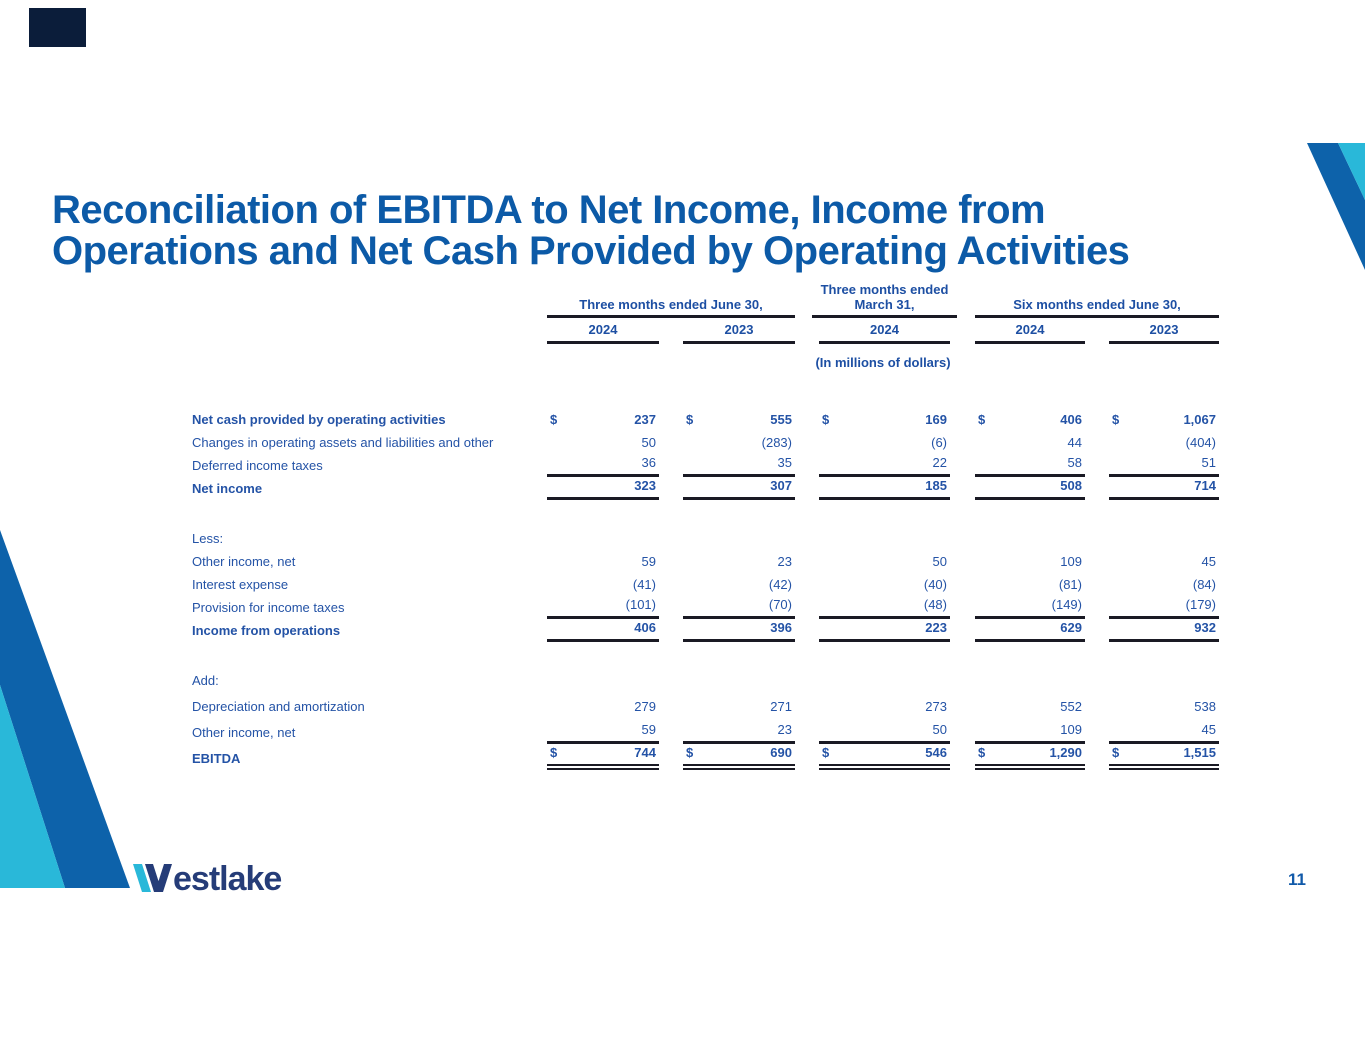  What do you see at coordinates (645, 706) in the screenshot?
I see `value: 279` at bounding box center [645, 706].